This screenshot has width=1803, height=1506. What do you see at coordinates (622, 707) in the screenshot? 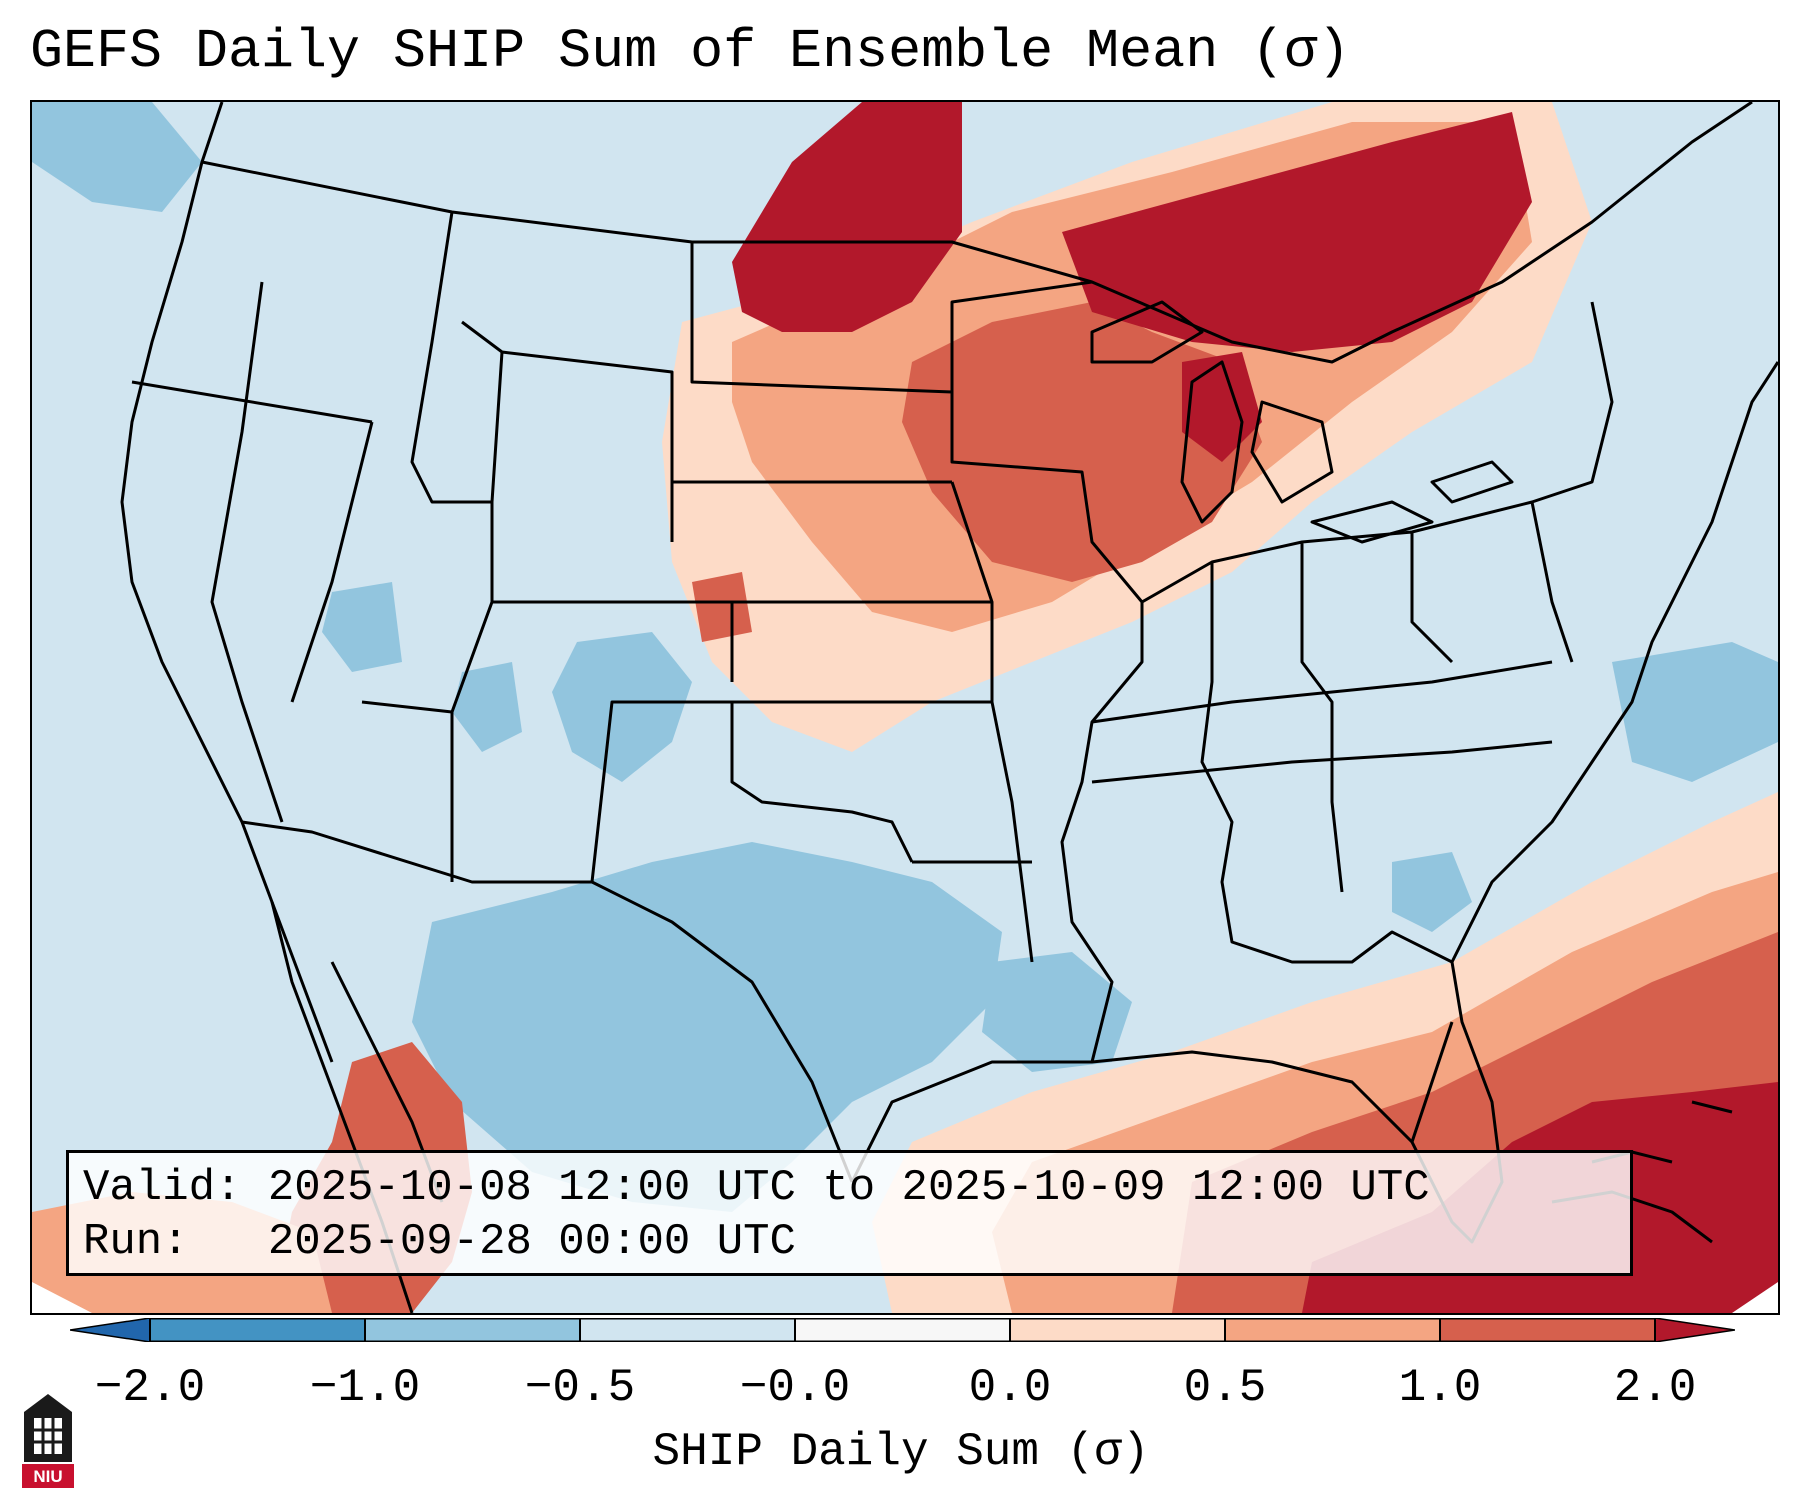
I see `anomaly-patch-southwest` at bounding box center [622, 707].